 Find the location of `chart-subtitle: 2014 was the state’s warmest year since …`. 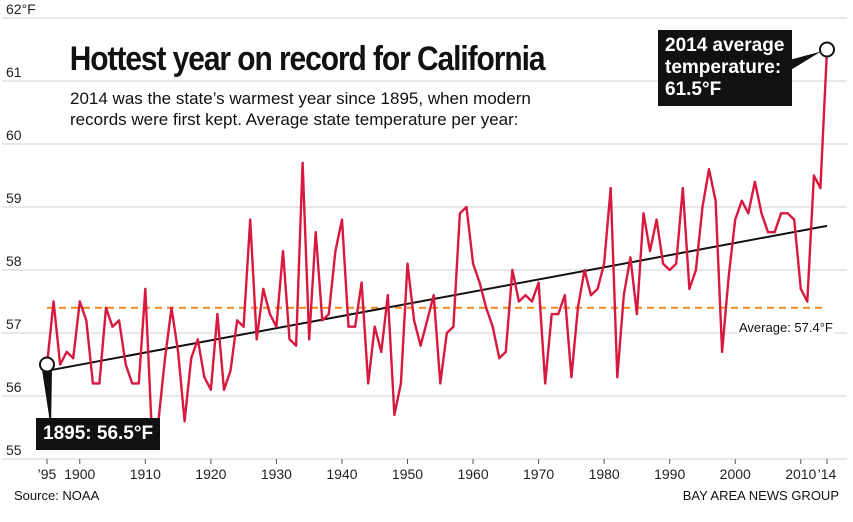

chart-subtitle: 2014 was the state’s warmest year since … is located at coordinates (307, 109).